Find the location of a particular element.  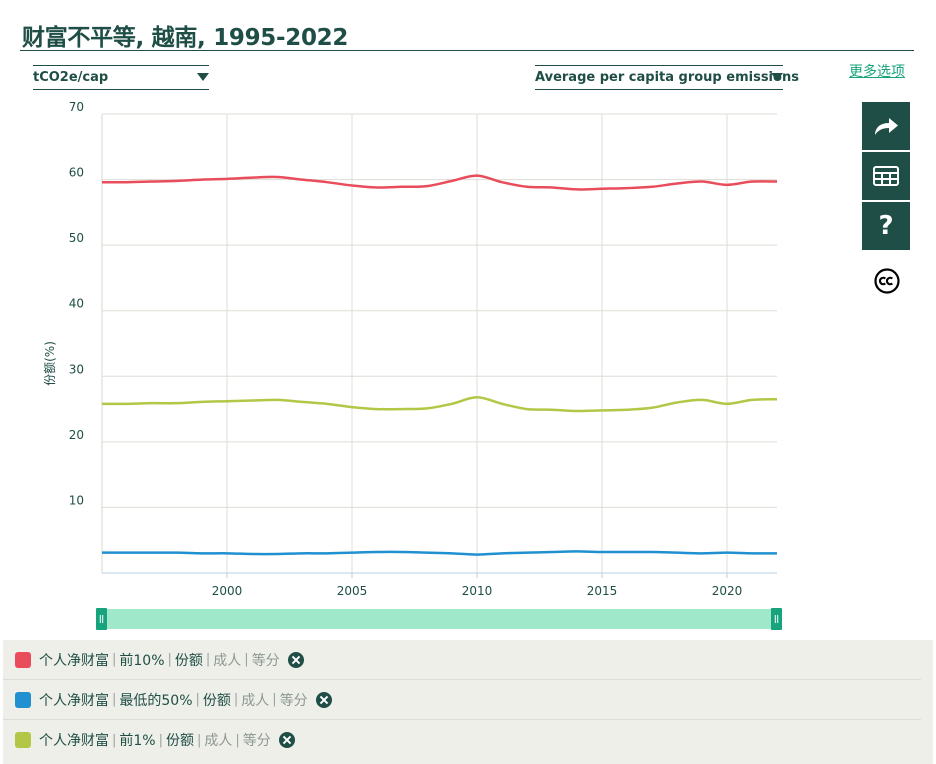

y-tick-label: 30 is located at coordinates (76, 369).